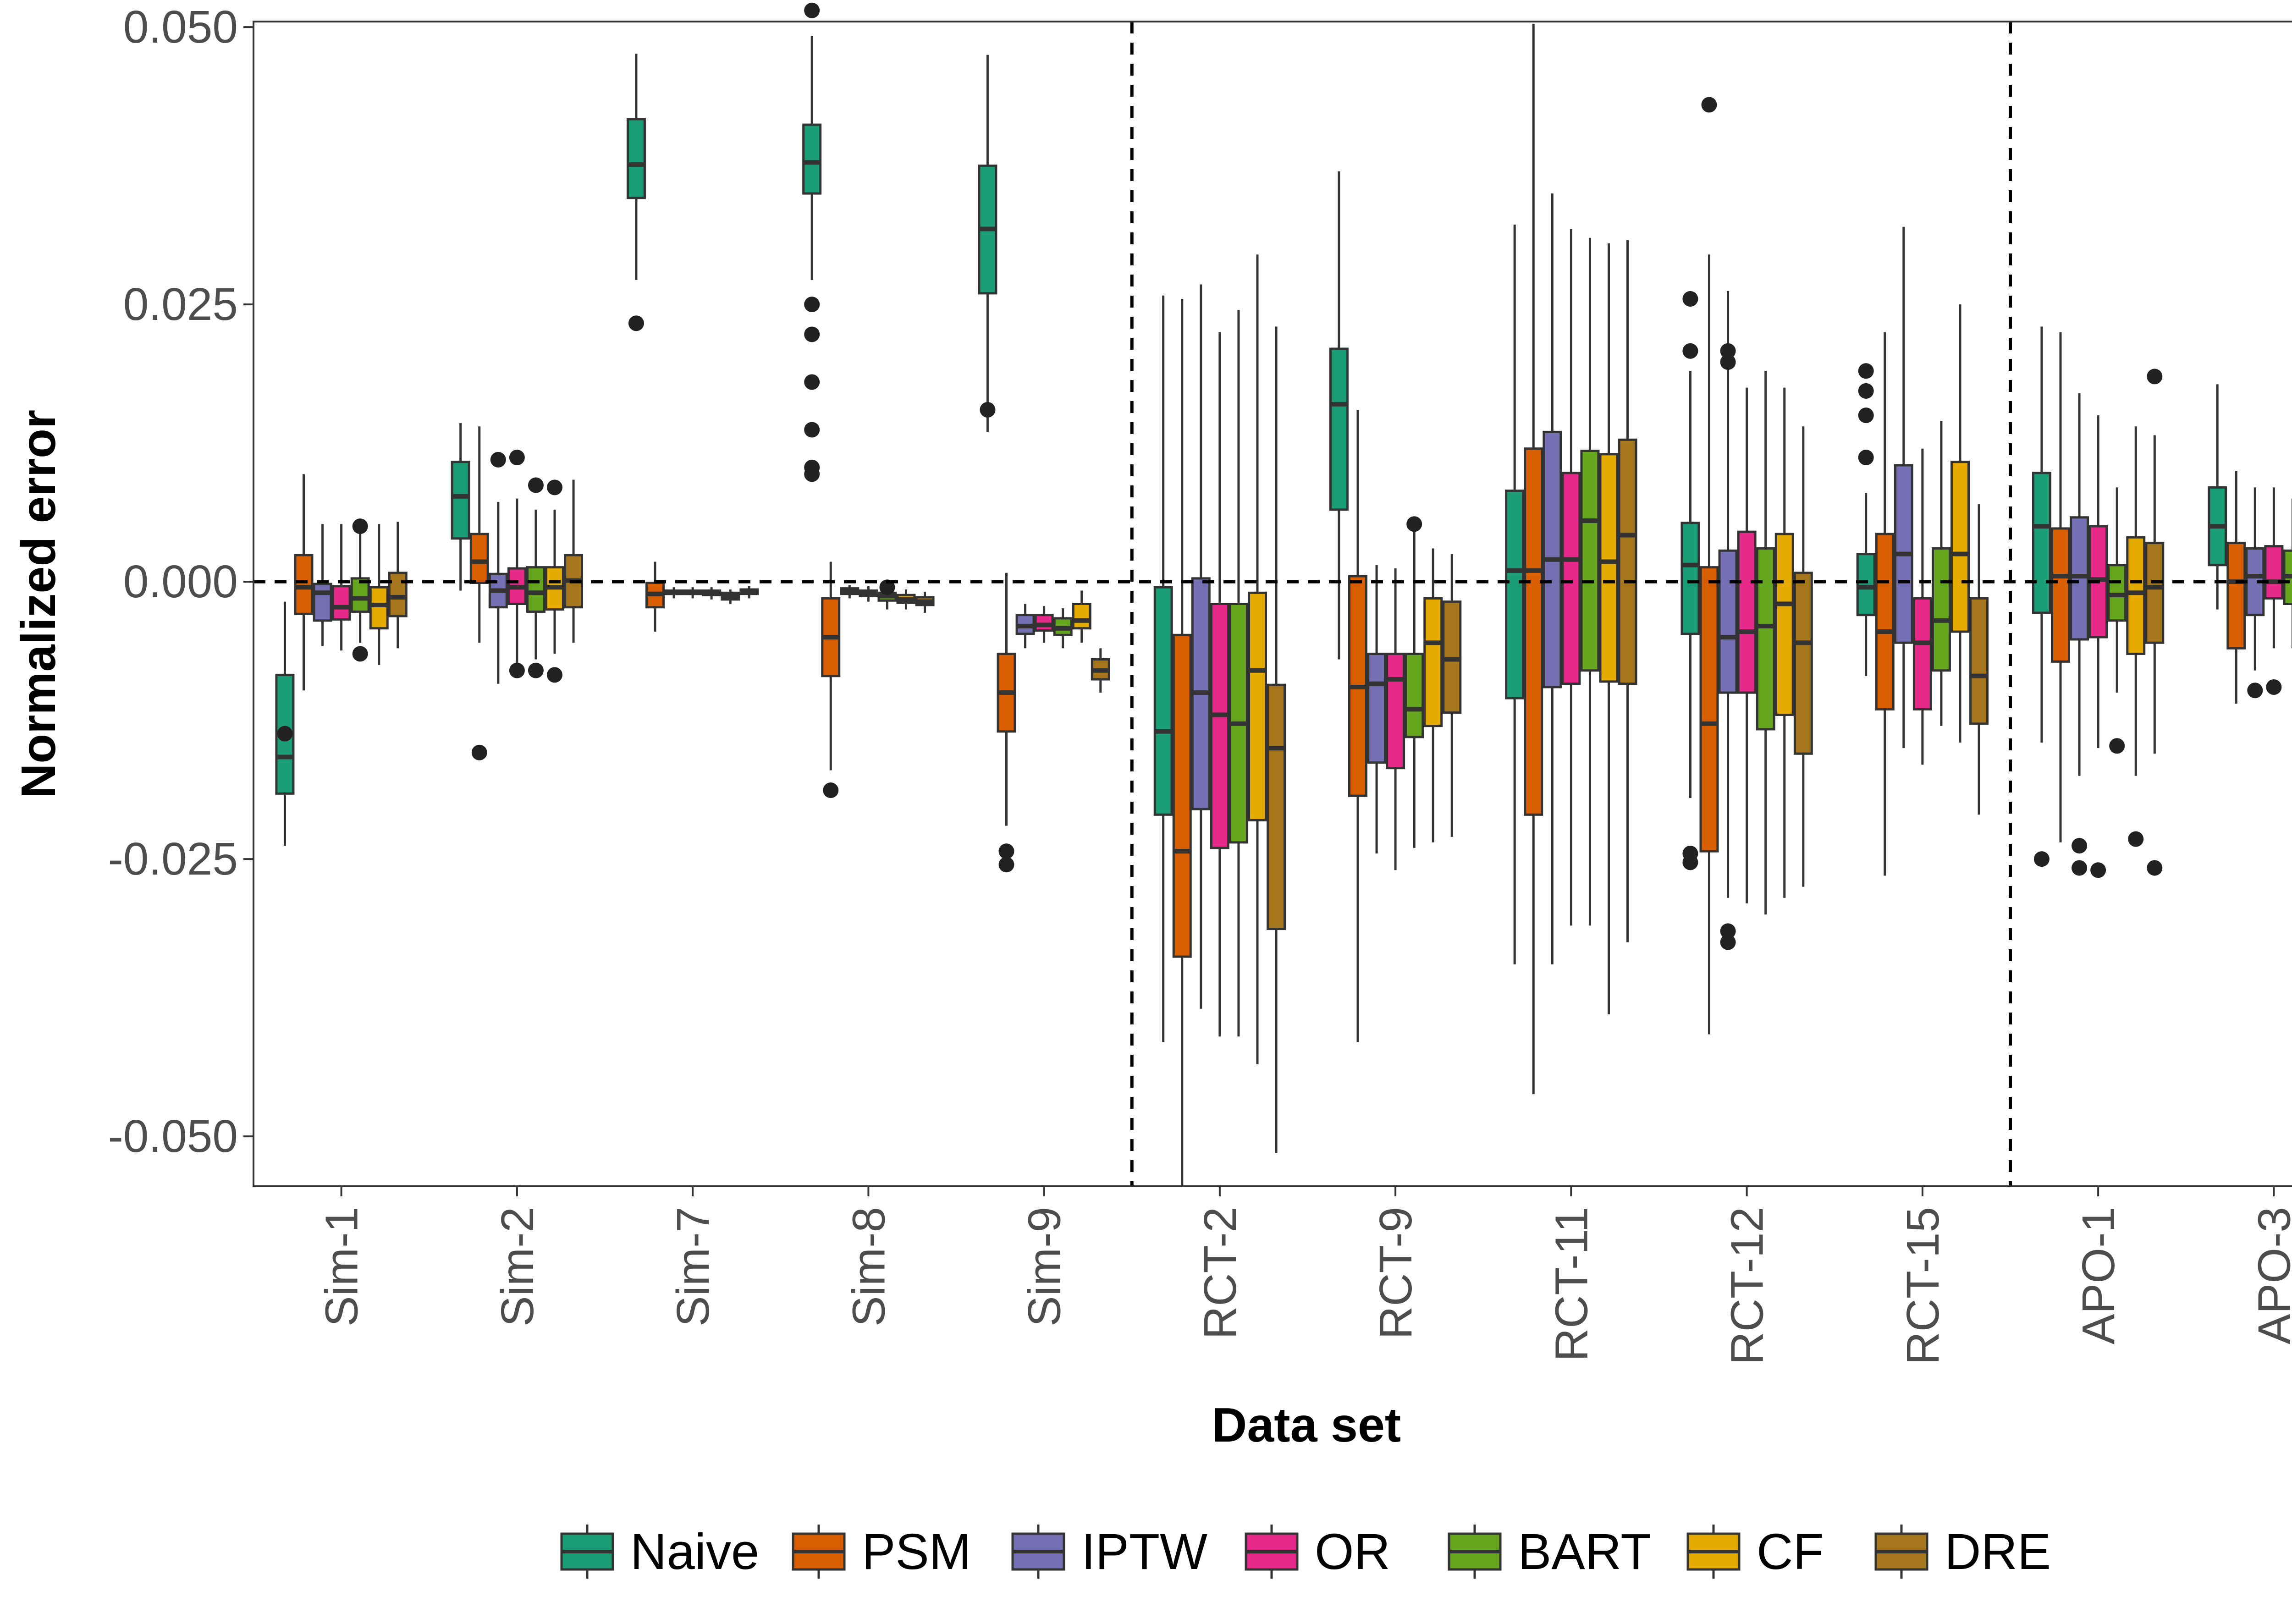 This screenshot has width=2292, height=1624. Describe the element at coordinates (1962, 1552) in the screenshot. I see `legend-item-dre: DRE` at that location.